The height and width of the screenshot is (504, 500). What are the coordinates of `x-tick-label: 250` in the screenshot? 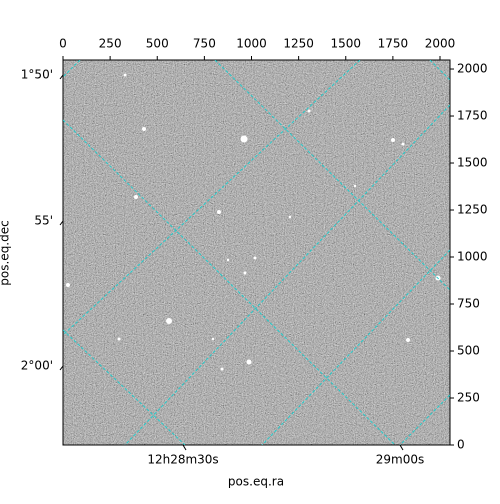 It's located at (110, 44).